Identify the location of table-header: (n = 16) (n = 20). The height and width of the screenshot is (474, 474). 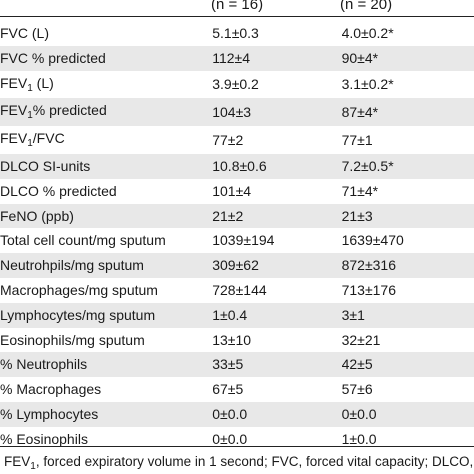
(237, 8).